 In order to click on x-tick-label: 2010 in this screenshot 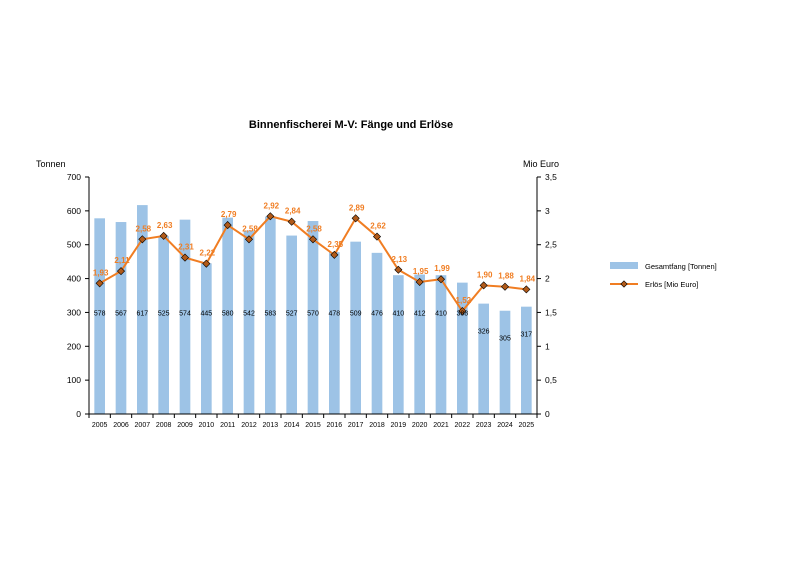, I will do `click(207, 425)`.